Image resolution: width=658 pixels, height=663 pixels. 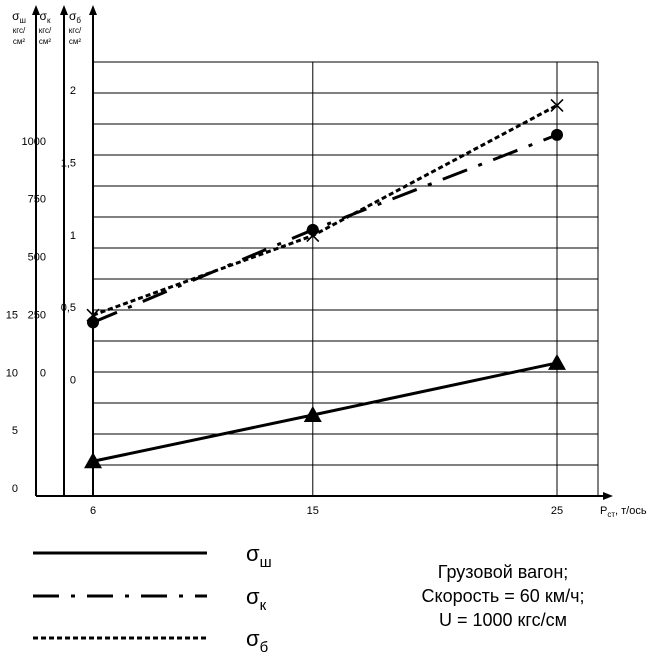 I want to click on x-tick-label: 6, so click(x=93, y=511).